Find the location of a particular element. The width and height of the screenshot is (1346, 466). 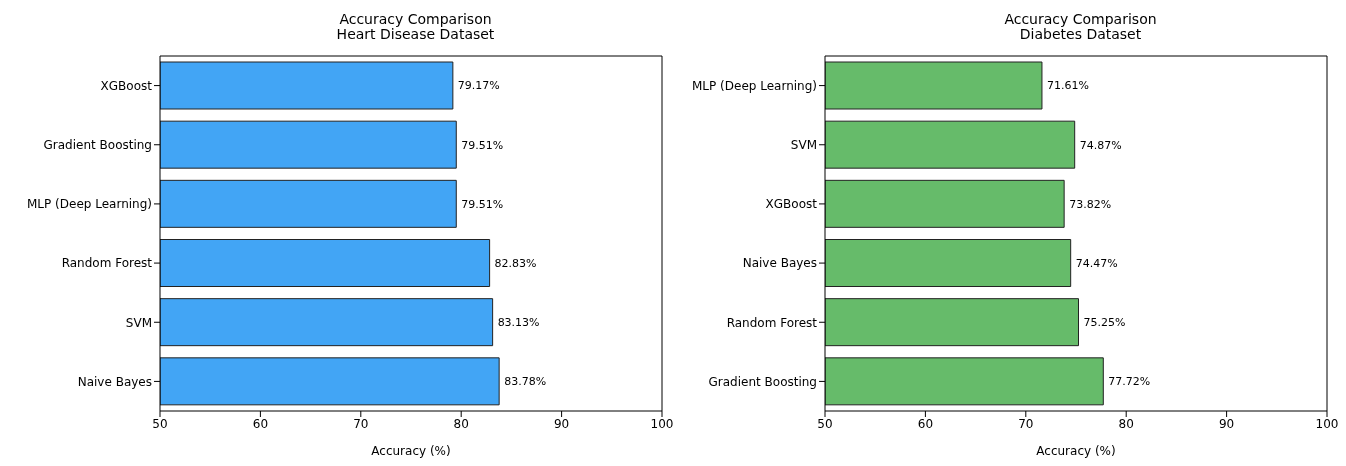

data-label: 74.87% is located at coordinates (1100, 145).